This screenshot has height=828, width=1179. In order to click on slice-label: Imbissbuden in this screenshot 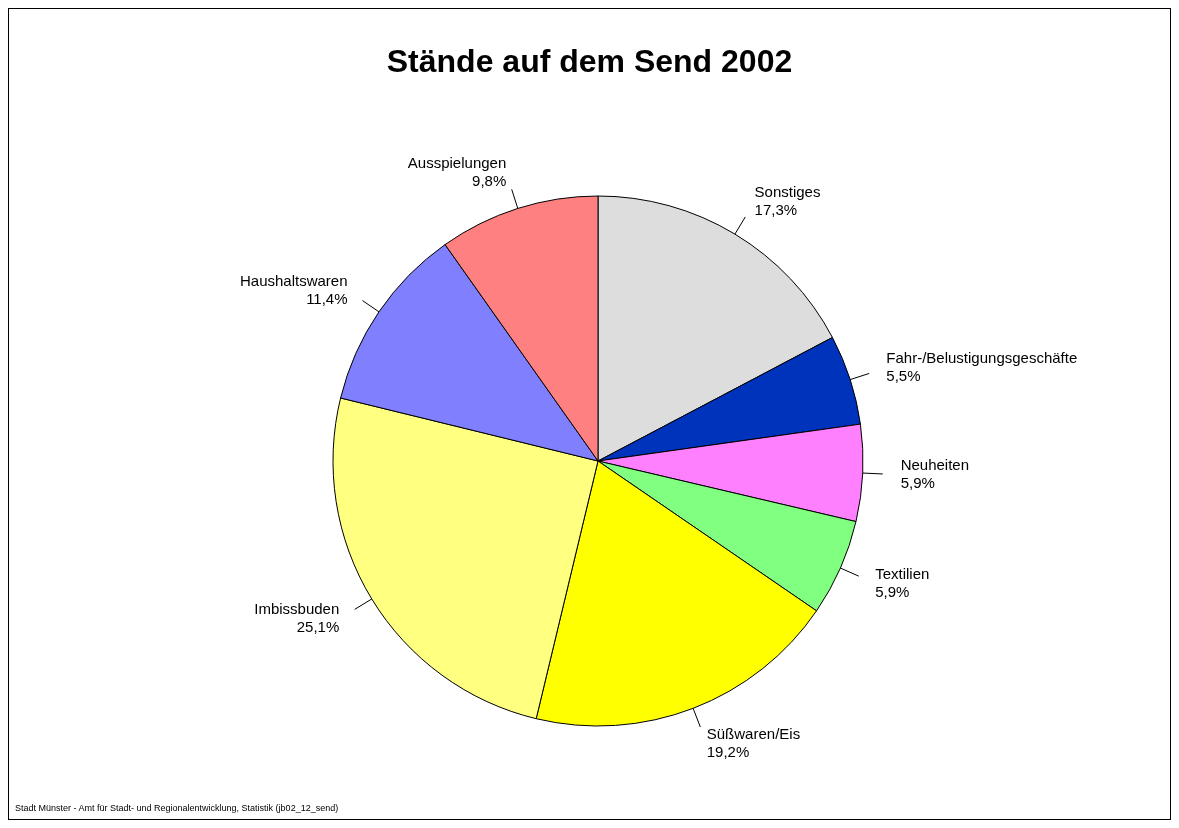, I will do `click(297, 609)`.